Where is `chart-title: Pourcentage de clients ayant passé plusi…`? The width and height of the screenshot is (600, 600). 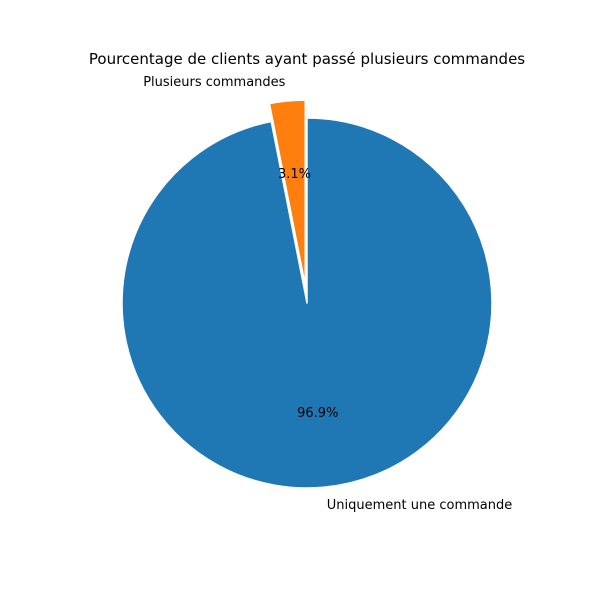 chart-title: Pourcentage de clients ayant passé plusi… is located at coordinates (307, 59).